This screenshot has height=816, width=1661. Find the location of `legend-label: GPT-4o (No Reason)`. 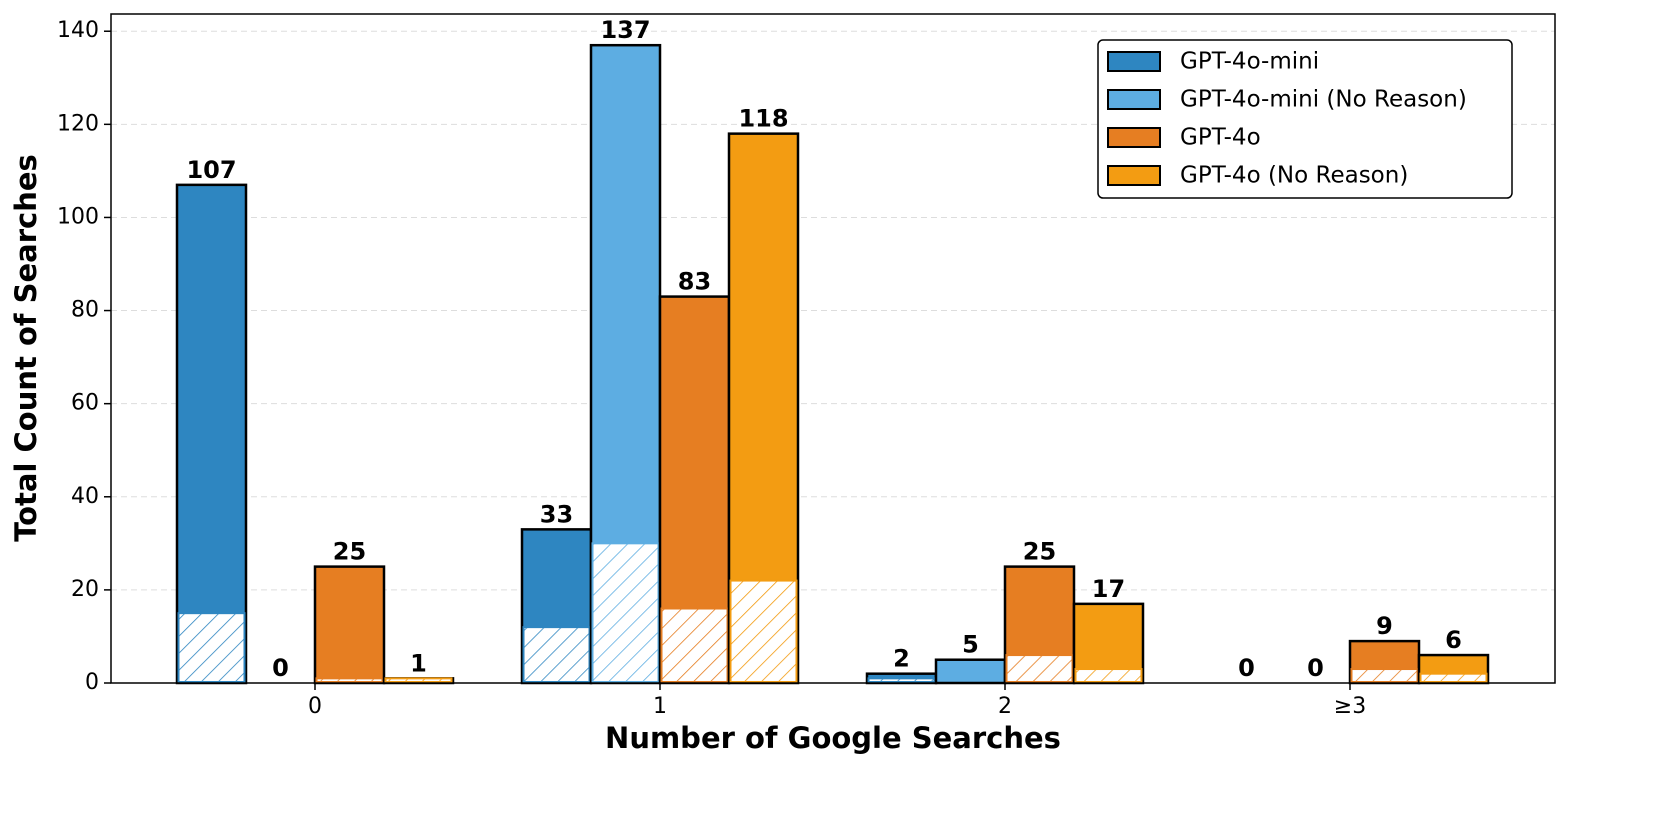

legend-label: GPT-4o (No Reason) is located at coordinates (1294, 176).